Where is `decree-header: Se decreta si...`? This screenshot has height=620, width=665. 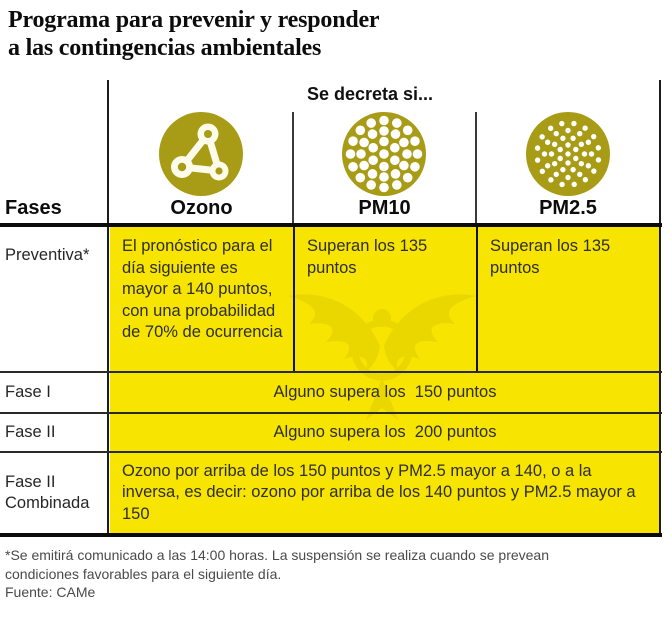 decree-header: Se decreta si... is located at coordinates (370, 94).